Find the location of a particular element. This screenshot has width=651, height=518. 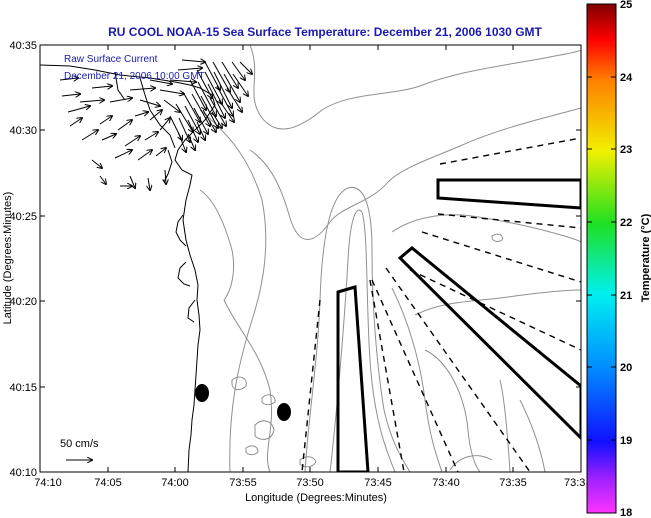

colorbar-tick-label: 24 is located at coordinates (626, 78).